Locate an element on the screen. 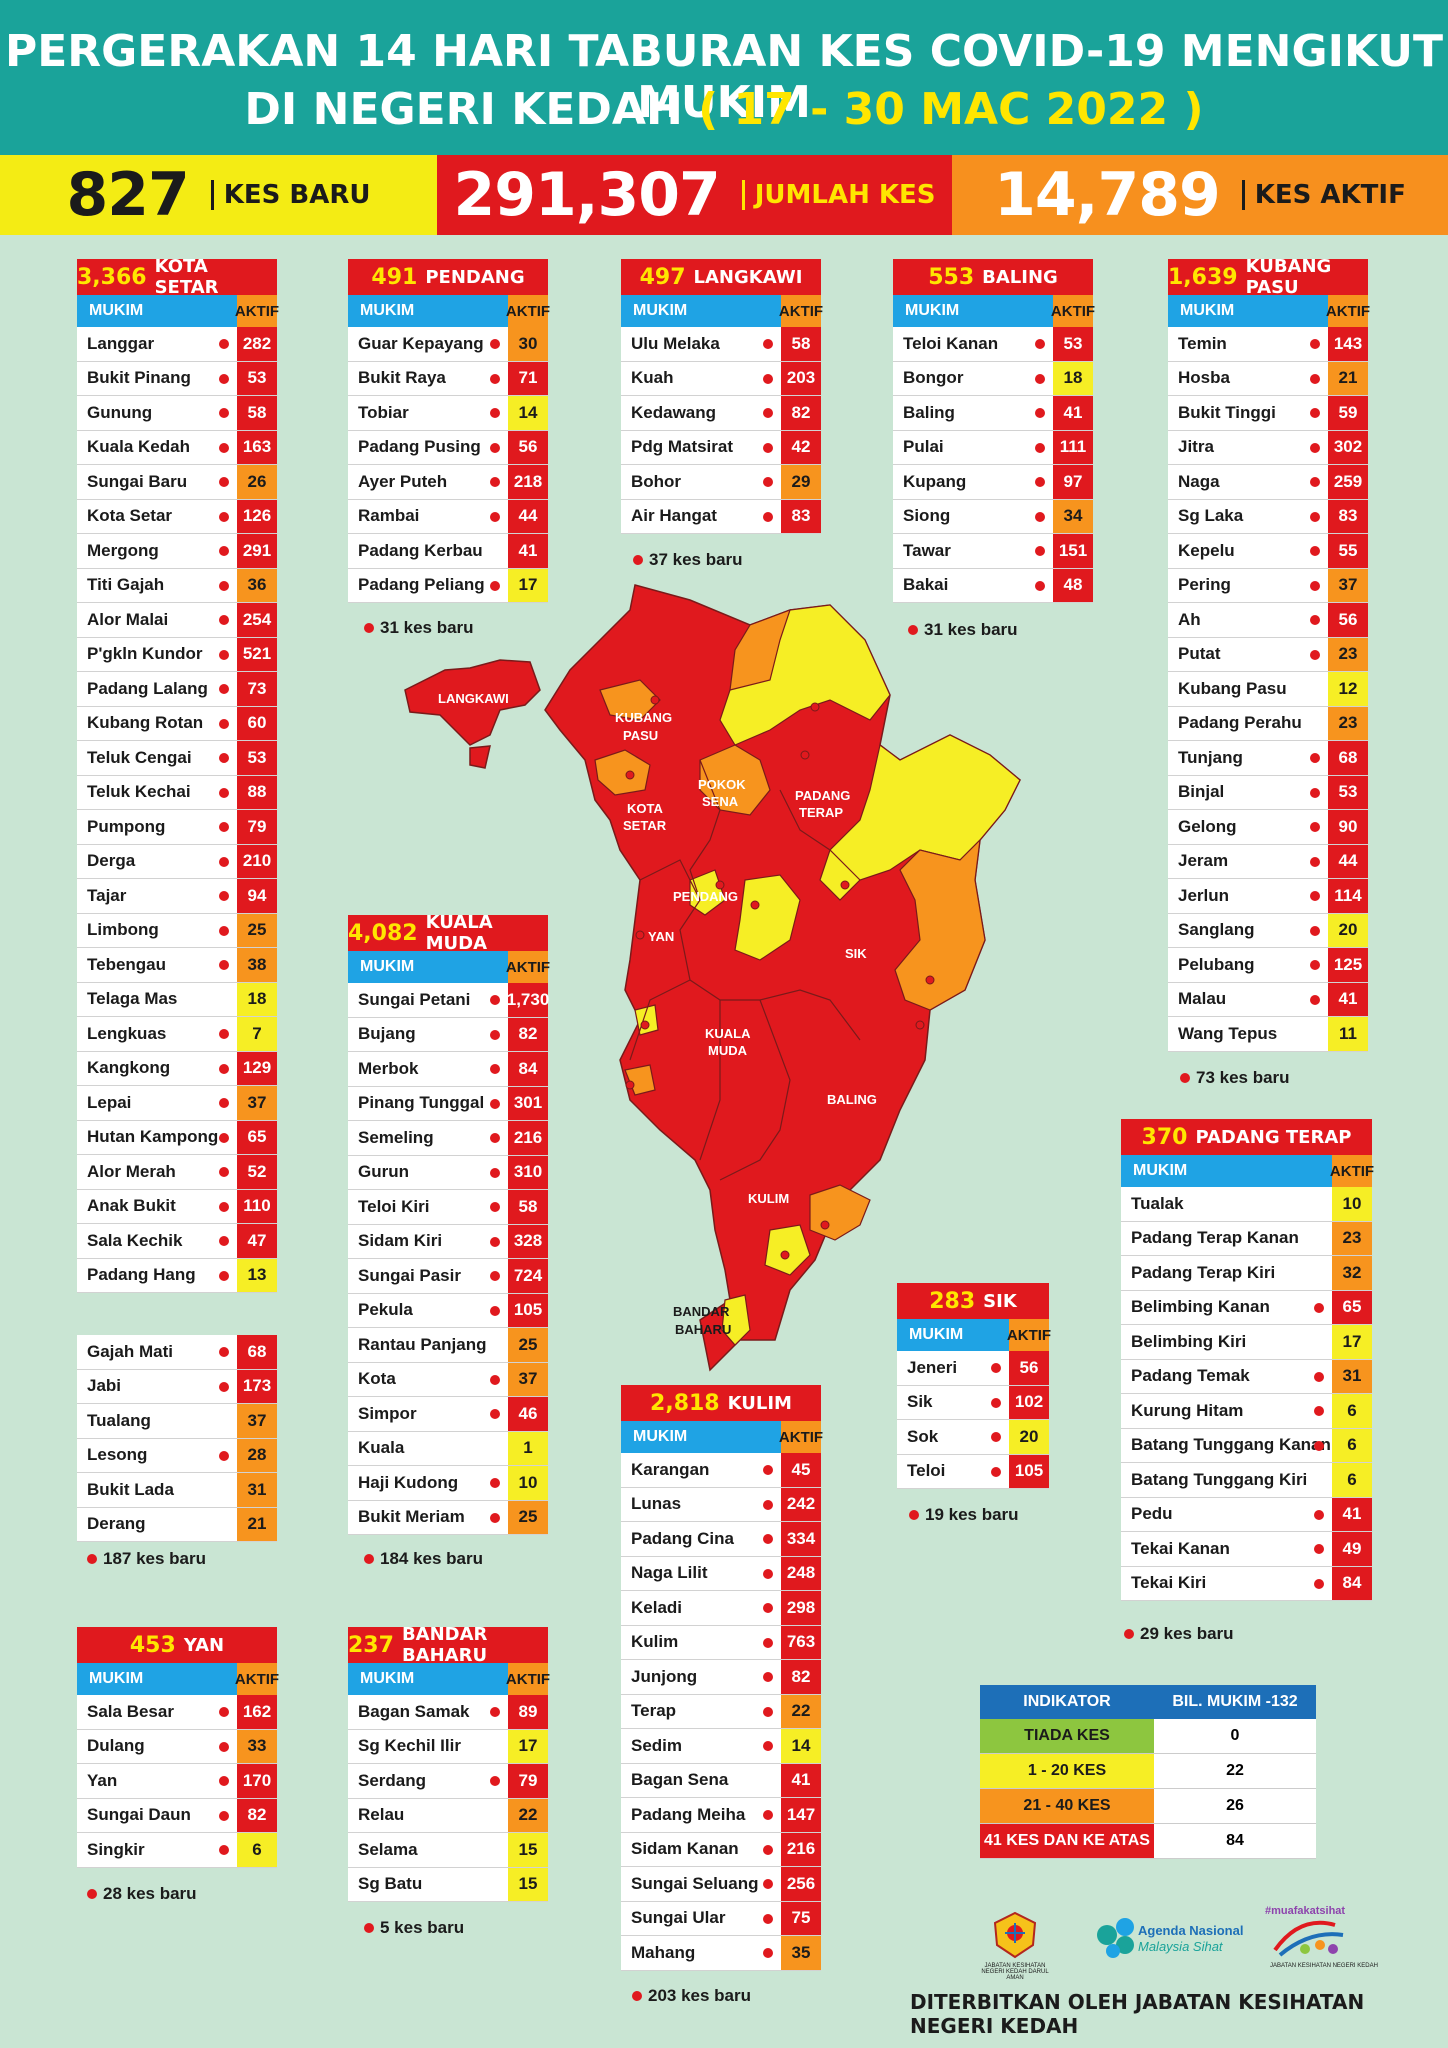 Image resolution: width=1448 pixels, height=2048 pixels. table-row: Belimbing Kiri 17 is located at coordinates (1246, 1342).